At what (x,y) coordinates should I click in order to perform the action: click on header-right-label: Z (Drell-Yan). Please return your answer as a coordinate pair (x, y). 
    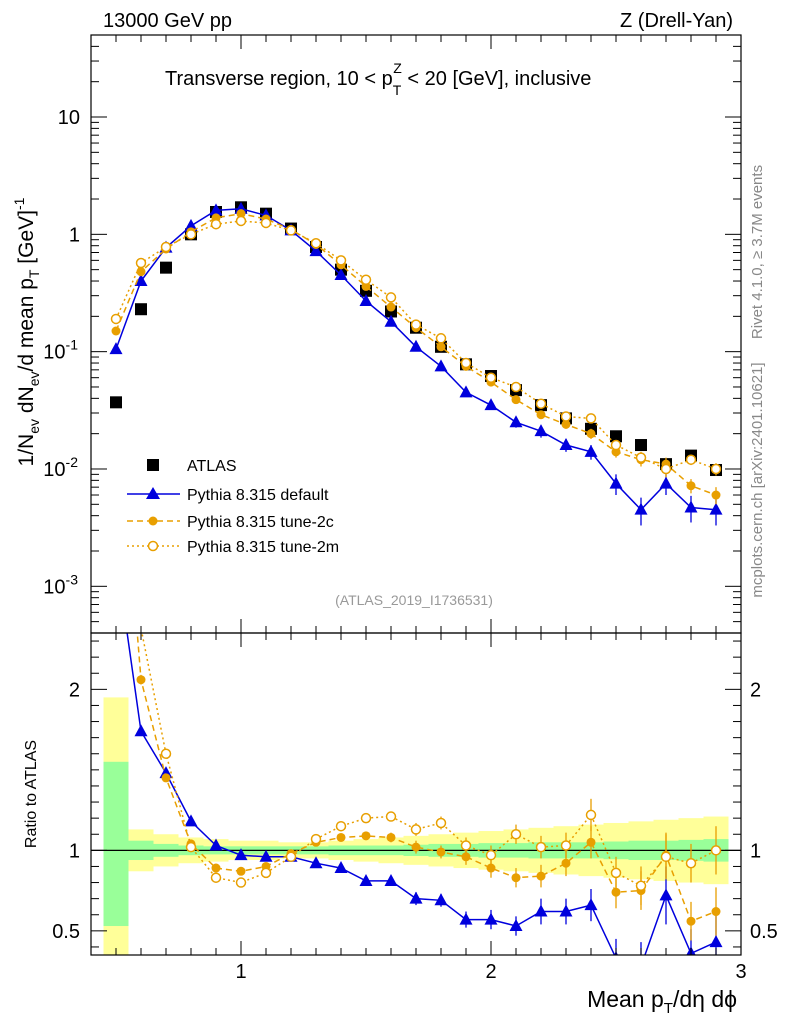
    Looking at the image, I should click on (676, 21).